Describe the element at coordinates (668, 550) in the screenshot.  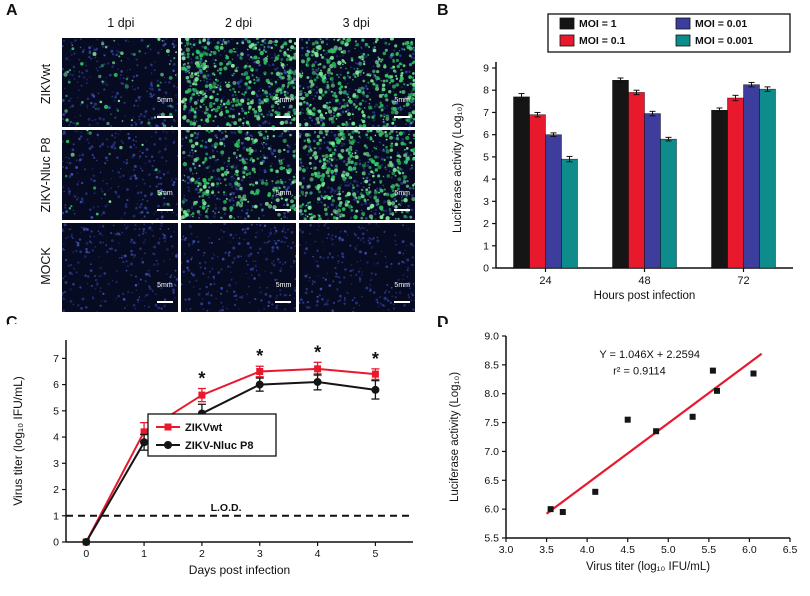
I see `svg-text: 5.0` at that location.